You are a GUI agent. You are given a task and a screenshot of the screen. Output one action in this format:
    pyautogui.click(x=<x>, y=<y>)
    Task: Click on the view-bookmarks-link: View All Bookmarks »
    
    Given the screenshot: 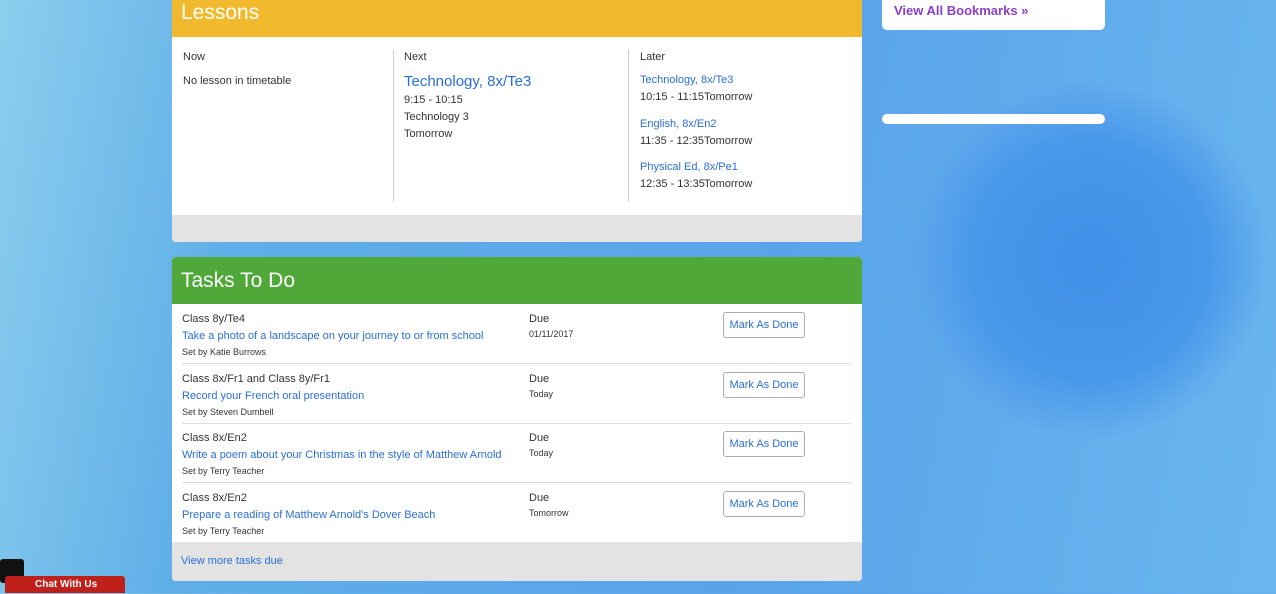 What is the action you would take?
    pyautogui.click(x=961, y=10)
    